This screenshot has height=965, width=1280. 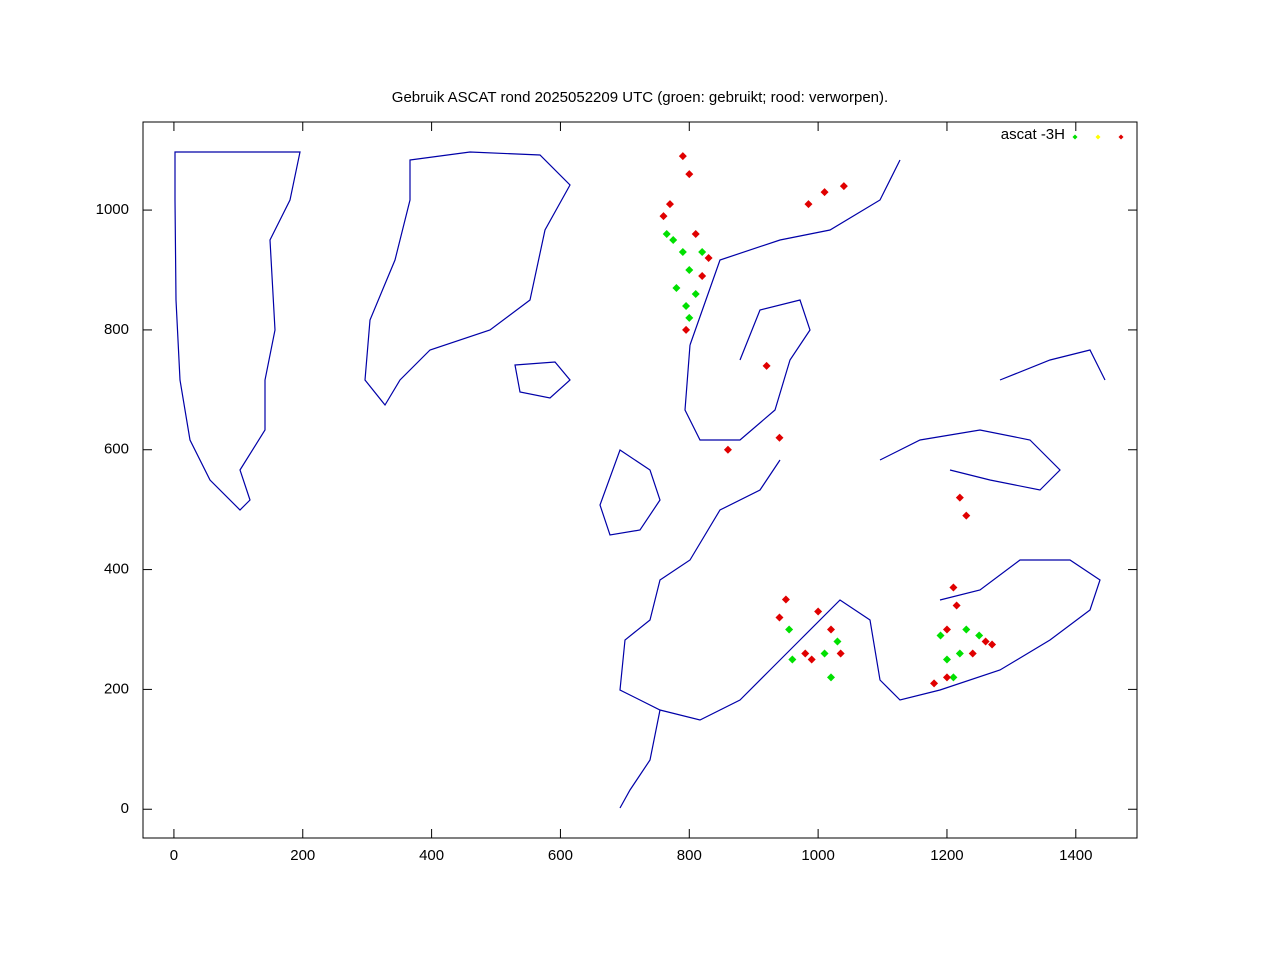 What do you see at coordinates (116, 329) in the screenshot?
I see `y-tick-label: 800` at bounding box center [116, 329].